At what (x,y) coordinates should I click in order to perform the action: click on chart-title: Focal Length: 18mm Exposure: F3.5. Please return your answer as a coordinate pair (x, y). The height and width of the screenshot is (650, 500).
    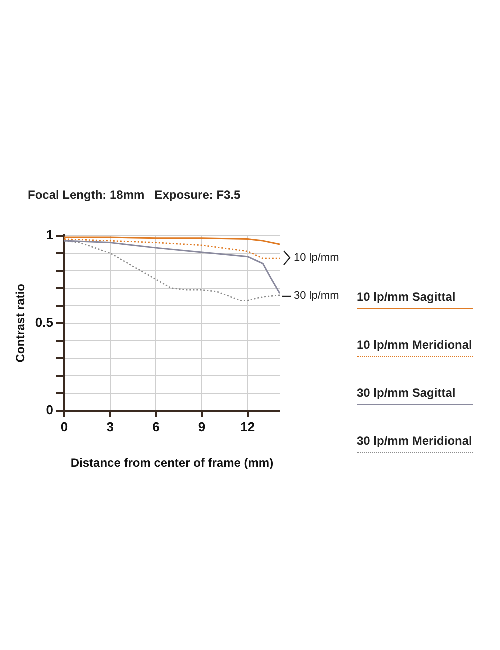
    Looking at the image, I should click on (134, 195).